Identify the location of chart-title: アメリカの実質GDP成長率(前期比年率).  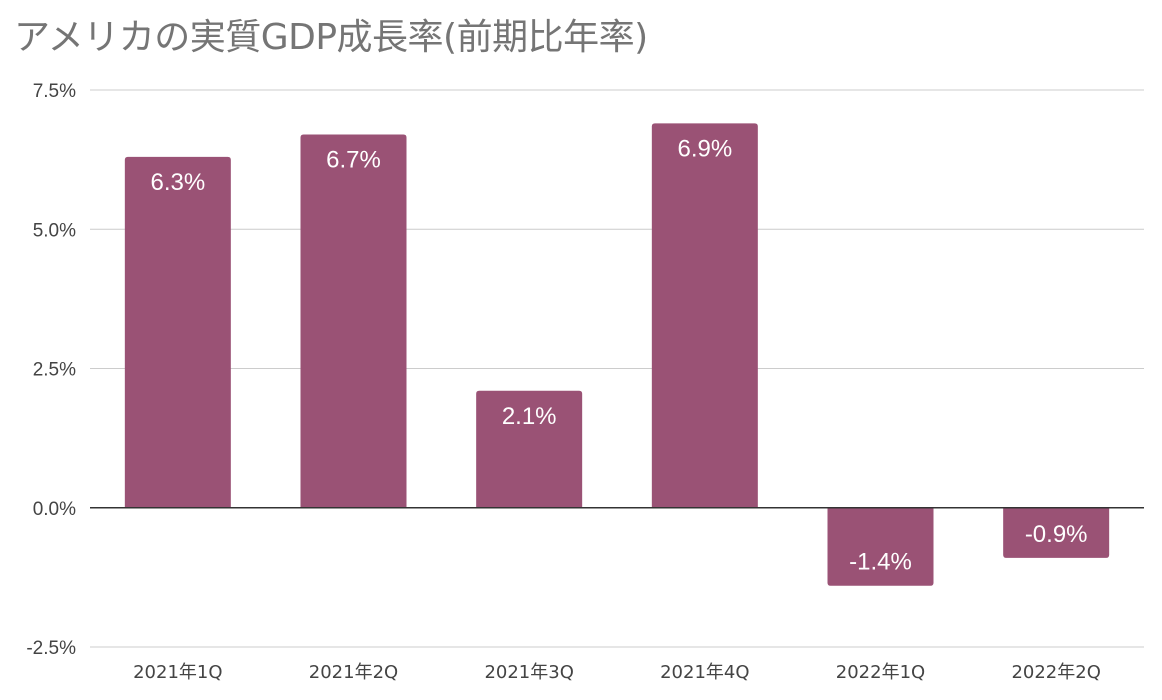
(331, 37).